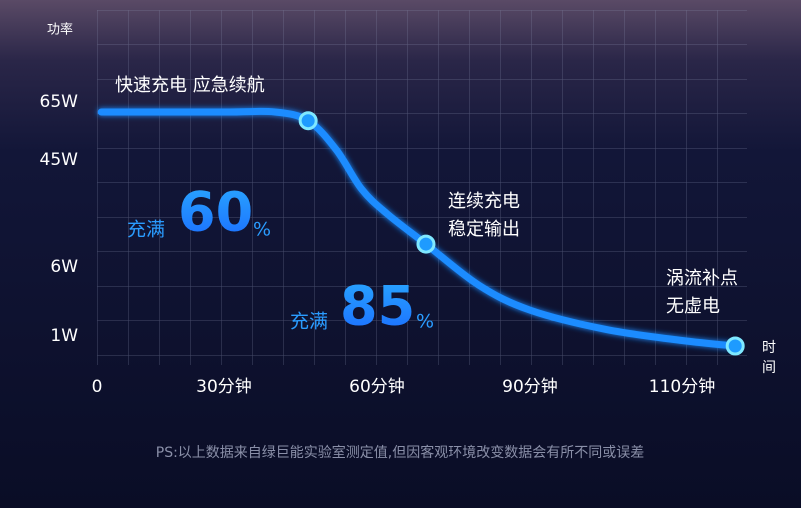  Describe the element at coordinates (190, 85) in the screenshot. I see `annotation: 快速充电 应急续航` at that location.